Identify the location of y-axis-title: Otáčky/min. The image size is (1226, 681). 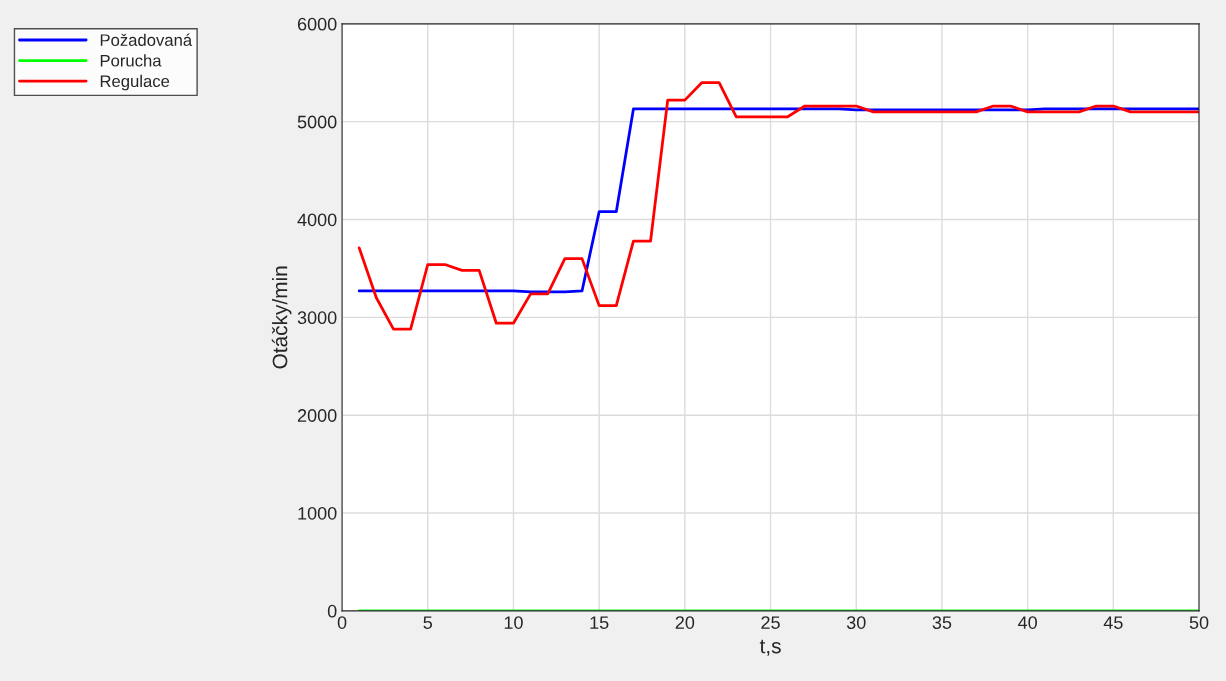
(281, 317).